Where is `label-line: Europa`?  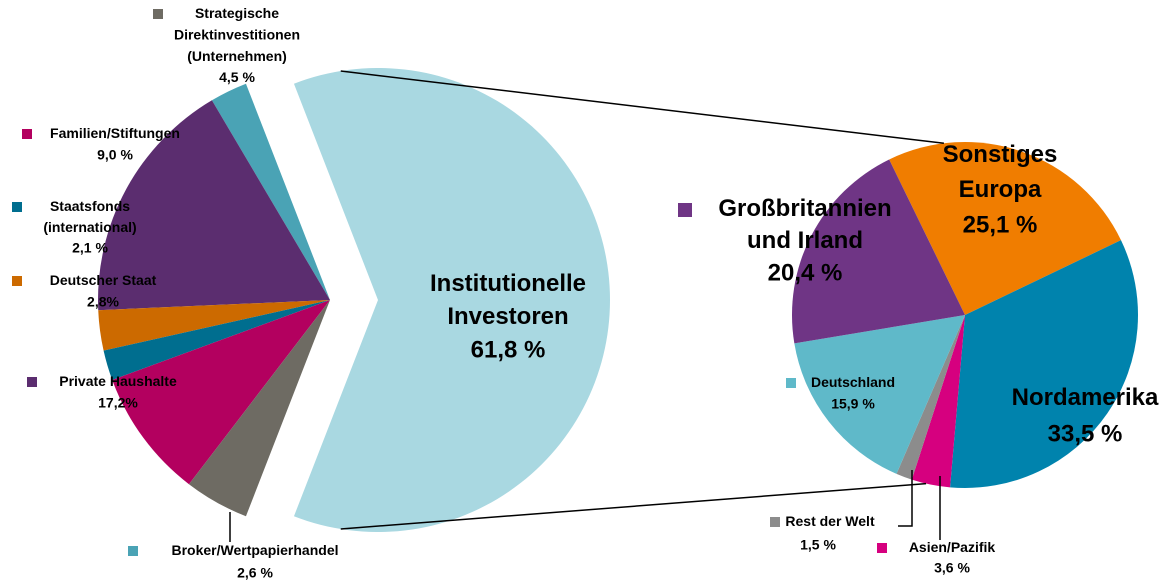 label-line: Europa is located at coordinates (1000, 189).